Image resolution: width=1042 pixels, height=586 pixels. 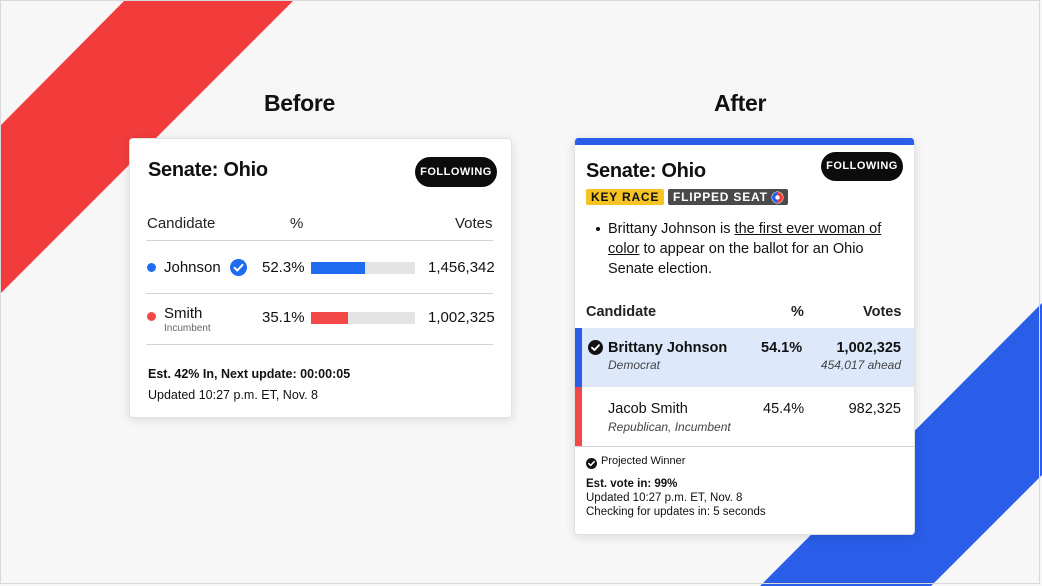 What do you see at coordinates (591, 462) in the screenshot?
I see `projected-winner-check-icon` at bounding box center [591, 462].